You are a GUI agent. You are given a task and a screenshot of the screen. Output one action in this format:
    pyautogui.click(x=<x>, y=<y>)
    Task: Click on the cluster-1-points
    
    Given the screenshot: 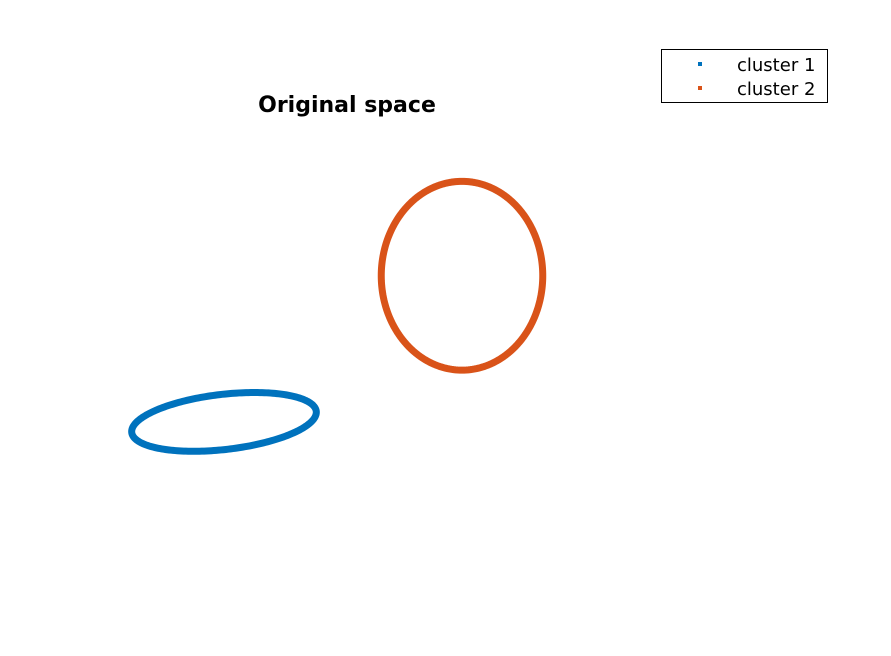 What is the action you would take?
    pyautogui.click(x=224, y=422)
    